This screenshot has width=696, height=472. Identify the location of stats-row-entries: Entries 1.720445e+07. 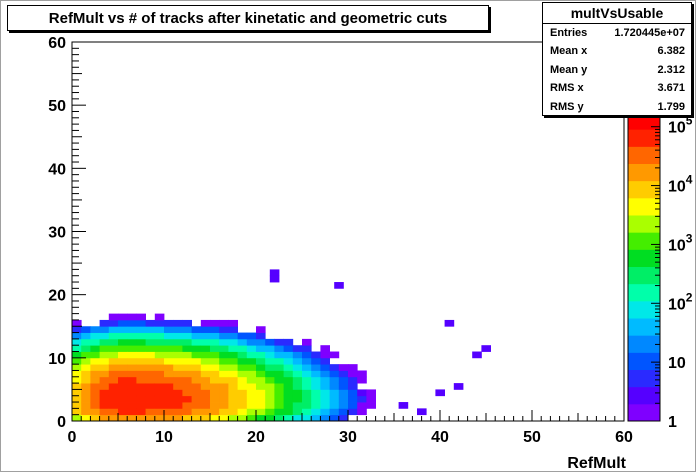
(617, 33).